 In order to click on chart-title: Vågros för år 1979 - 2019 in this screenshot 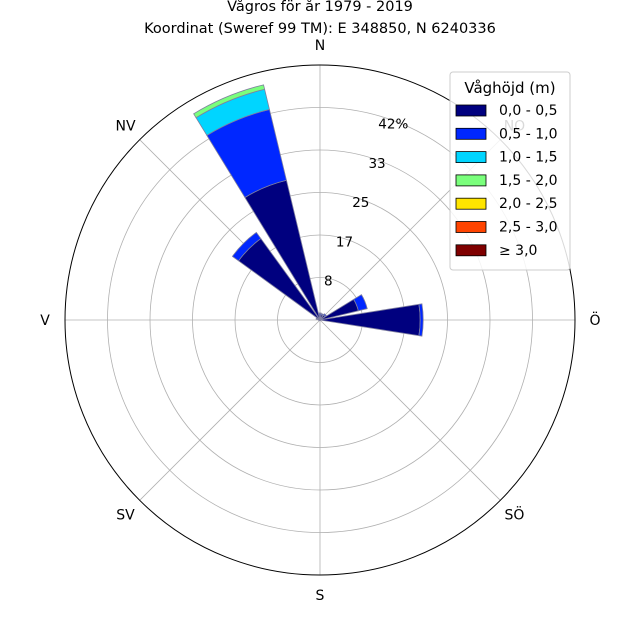, I will do `click(320, 7)`.